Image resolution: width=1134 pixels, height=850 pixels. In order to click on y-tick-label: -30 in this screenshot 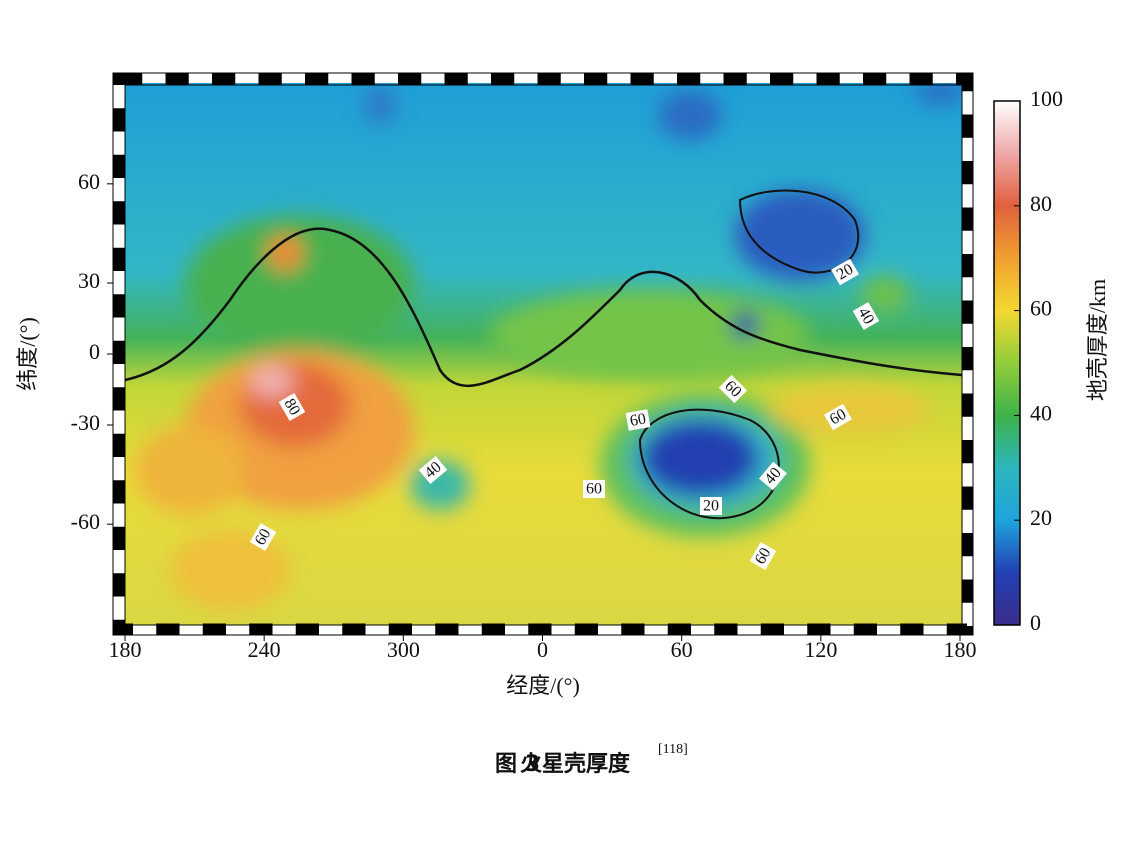, I will do `click(85, 422)`.